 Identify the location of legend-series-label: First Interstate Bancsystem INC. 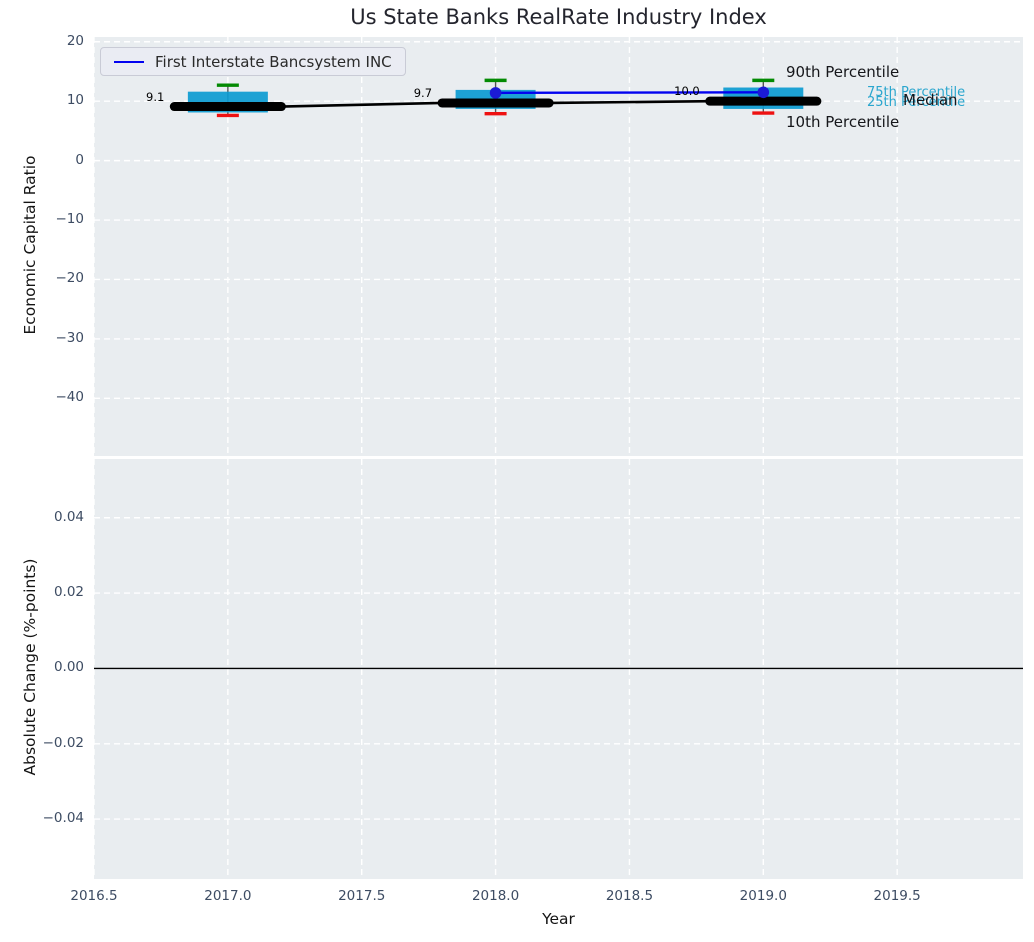
(273, 61).